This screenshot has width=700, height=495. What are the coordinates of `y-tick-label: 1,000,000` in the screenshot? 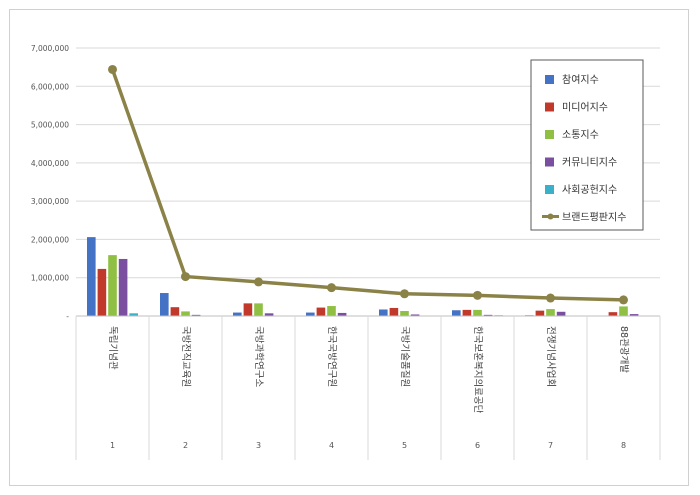 It's located at (50, 278).